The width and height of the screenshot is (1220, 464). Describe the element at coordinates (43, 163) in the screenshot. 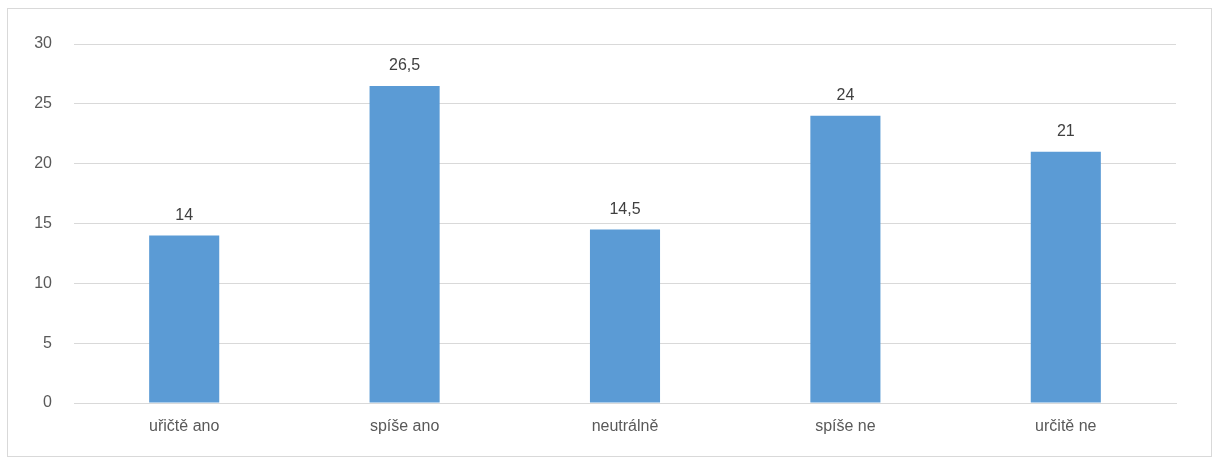

I see `y-tick-label: 20` at that location.